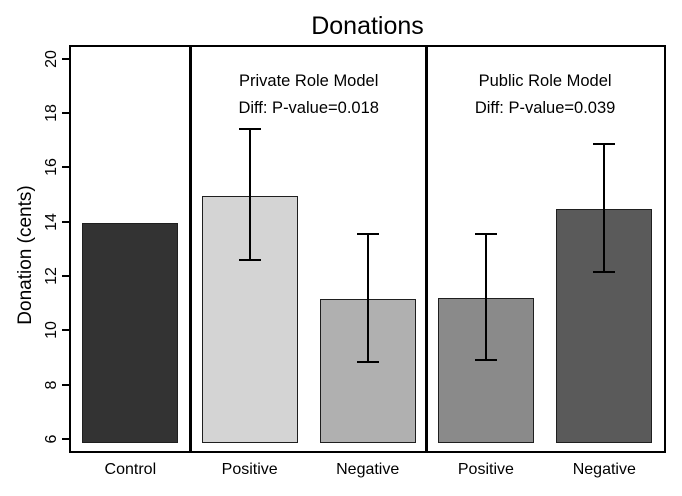  What do you see at coordinates (51, 58) in the screenshot?
I see `y-tick-label: 20` at bounding box center [51, 58].